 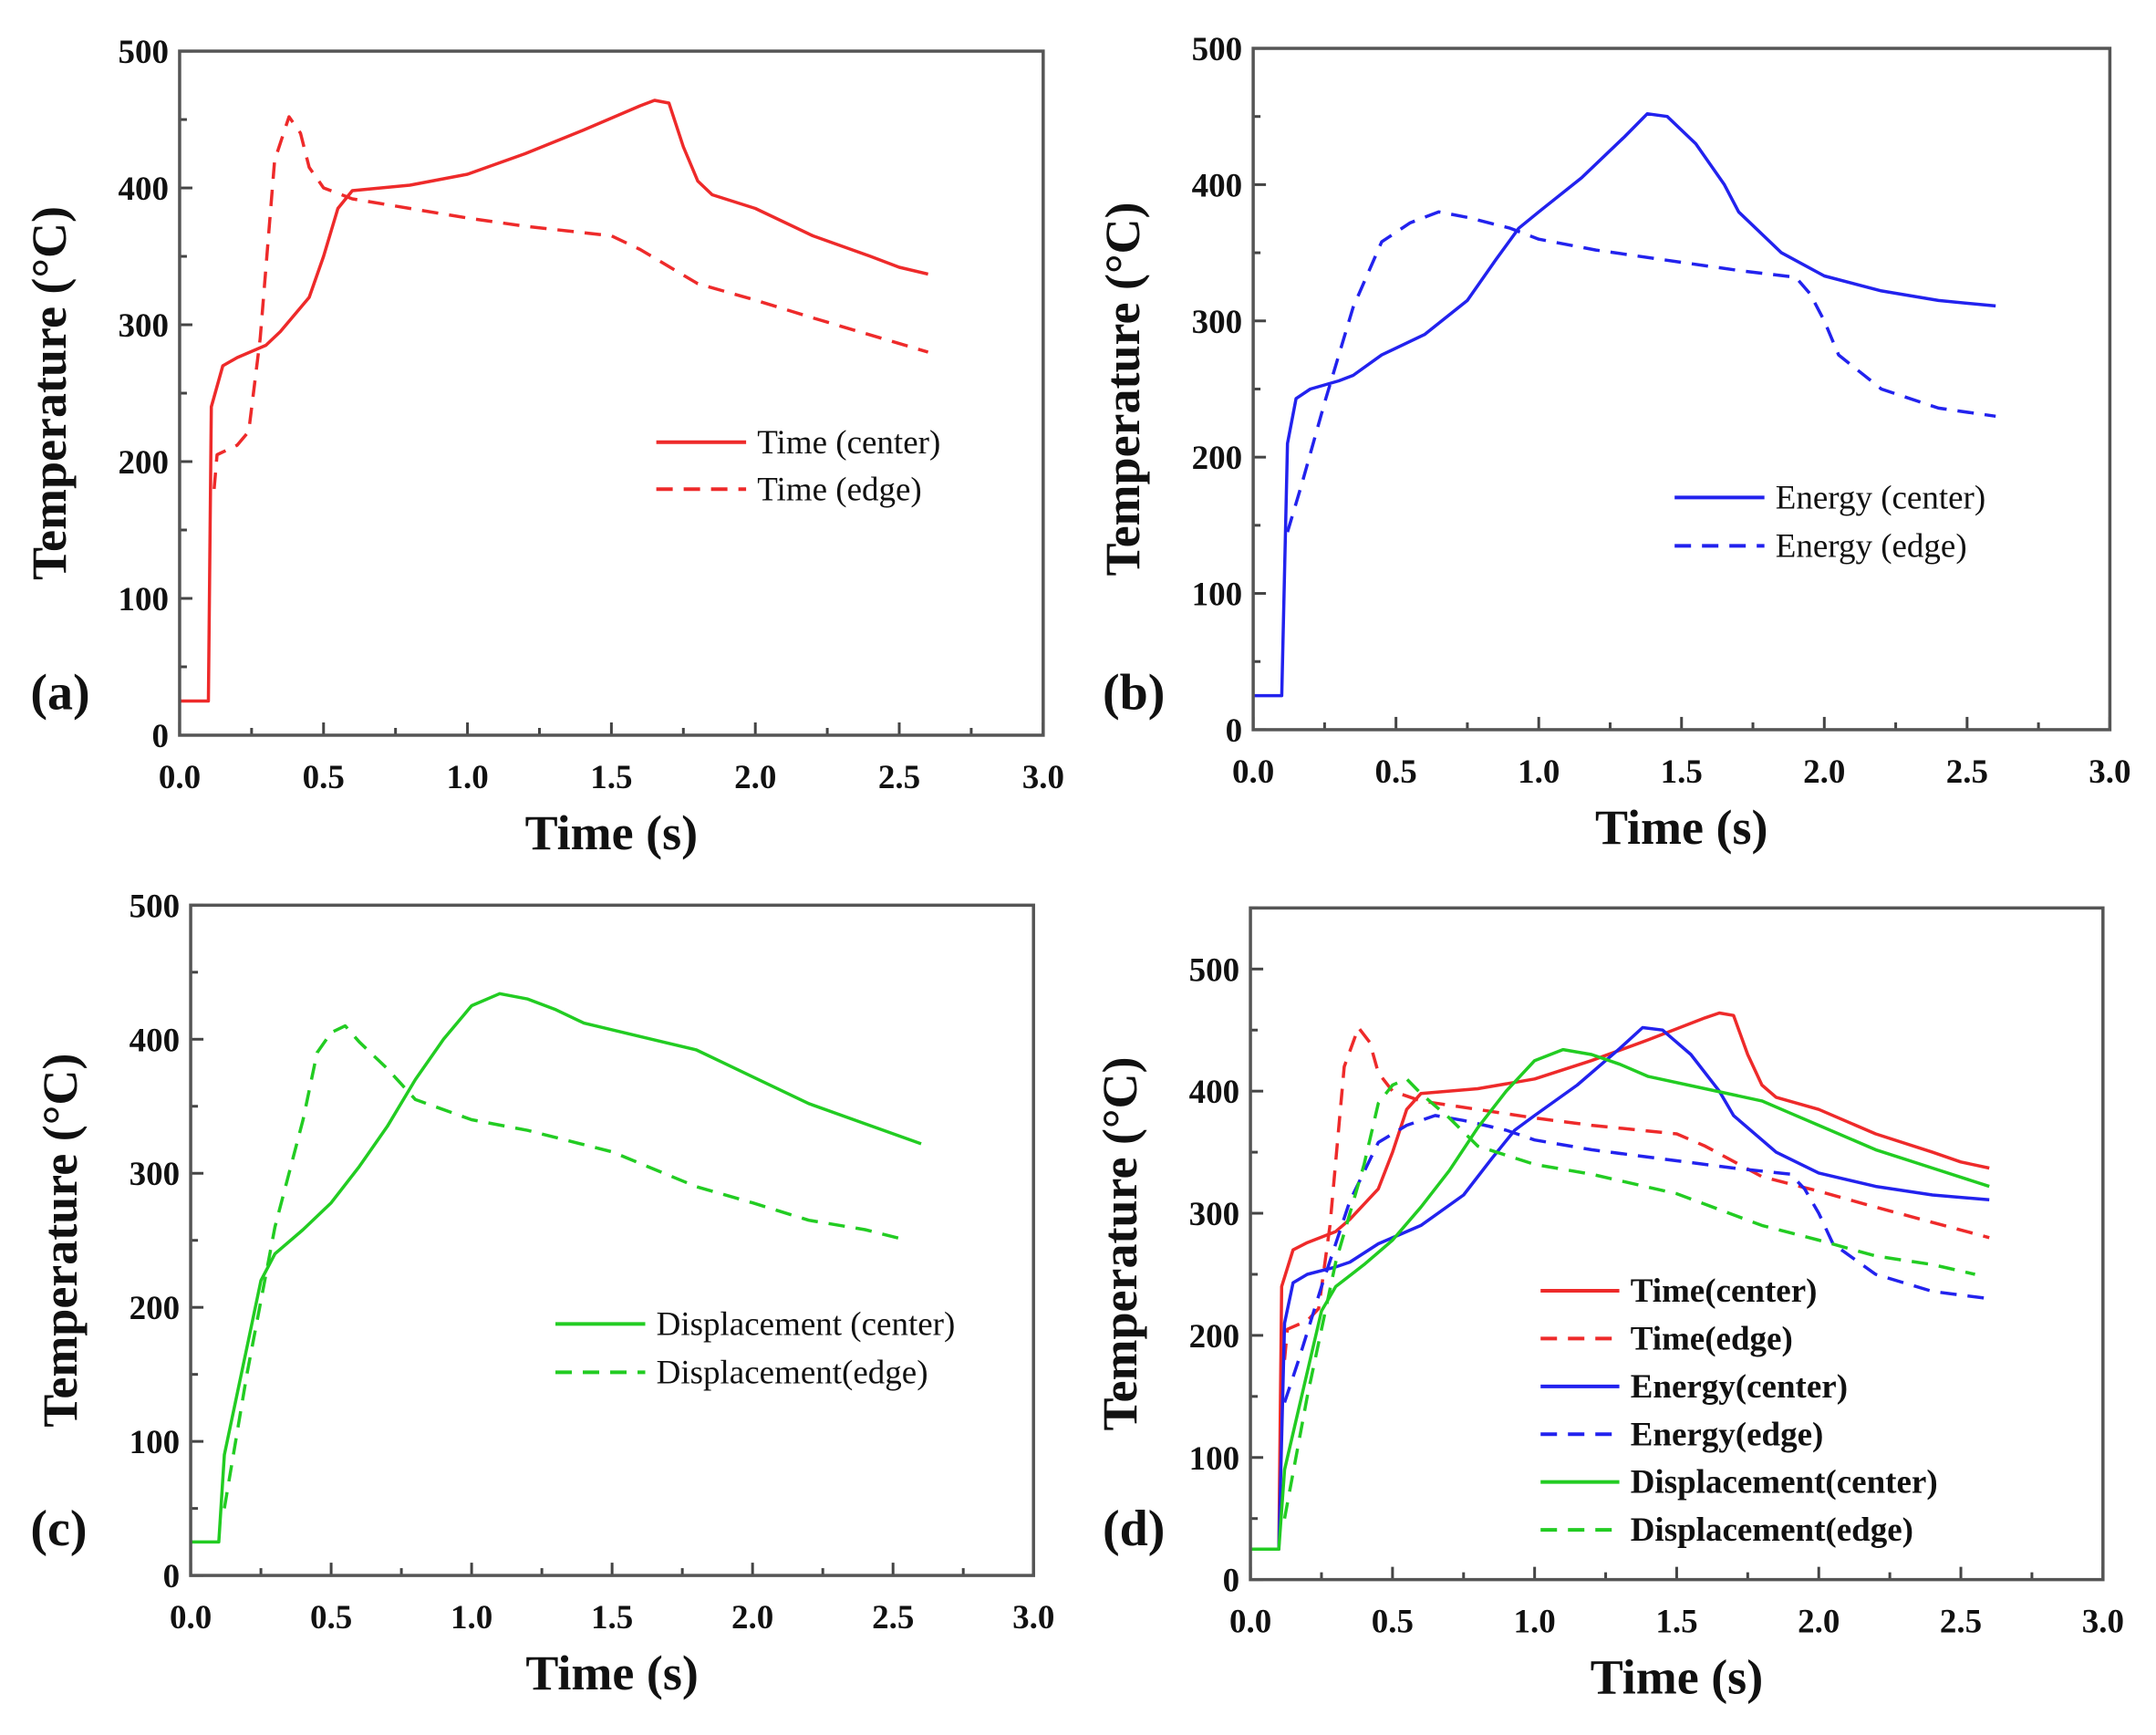 I want to click on legend-label: Displacement (center), so click(x=806, y=1324).